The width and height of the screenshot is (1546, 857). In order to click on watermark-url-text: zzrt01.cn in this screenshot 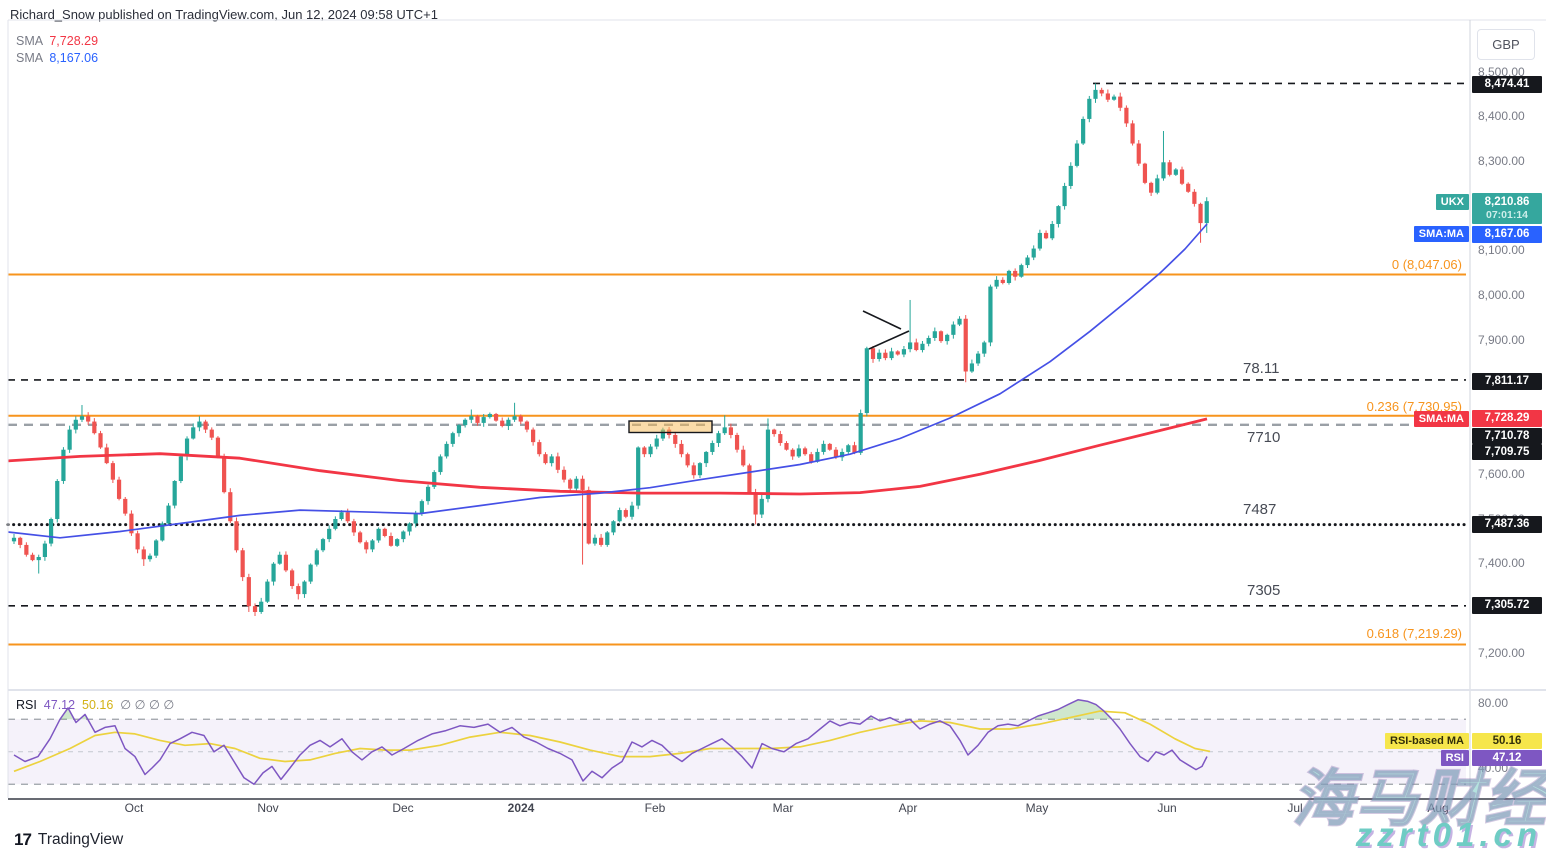, I will do `click(1448, 834)`.